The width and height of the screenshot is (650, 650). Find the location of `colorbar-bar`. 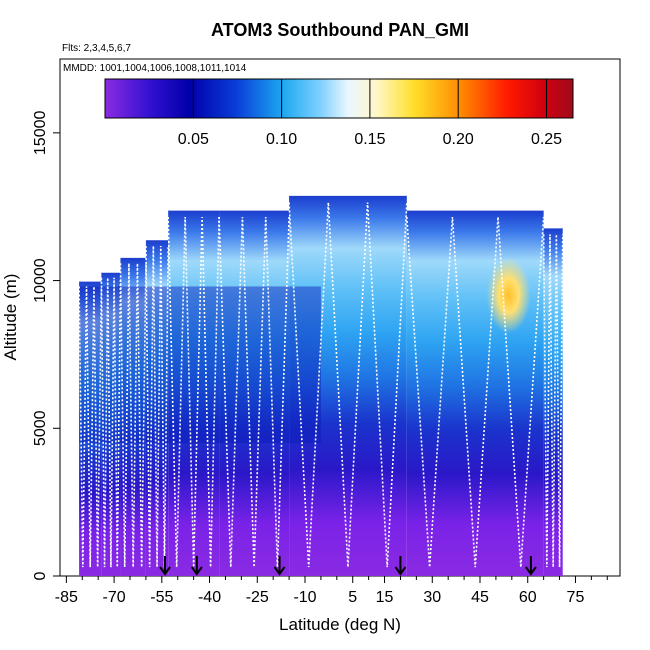

colorbar-bar is located at coordinates (339, 98).